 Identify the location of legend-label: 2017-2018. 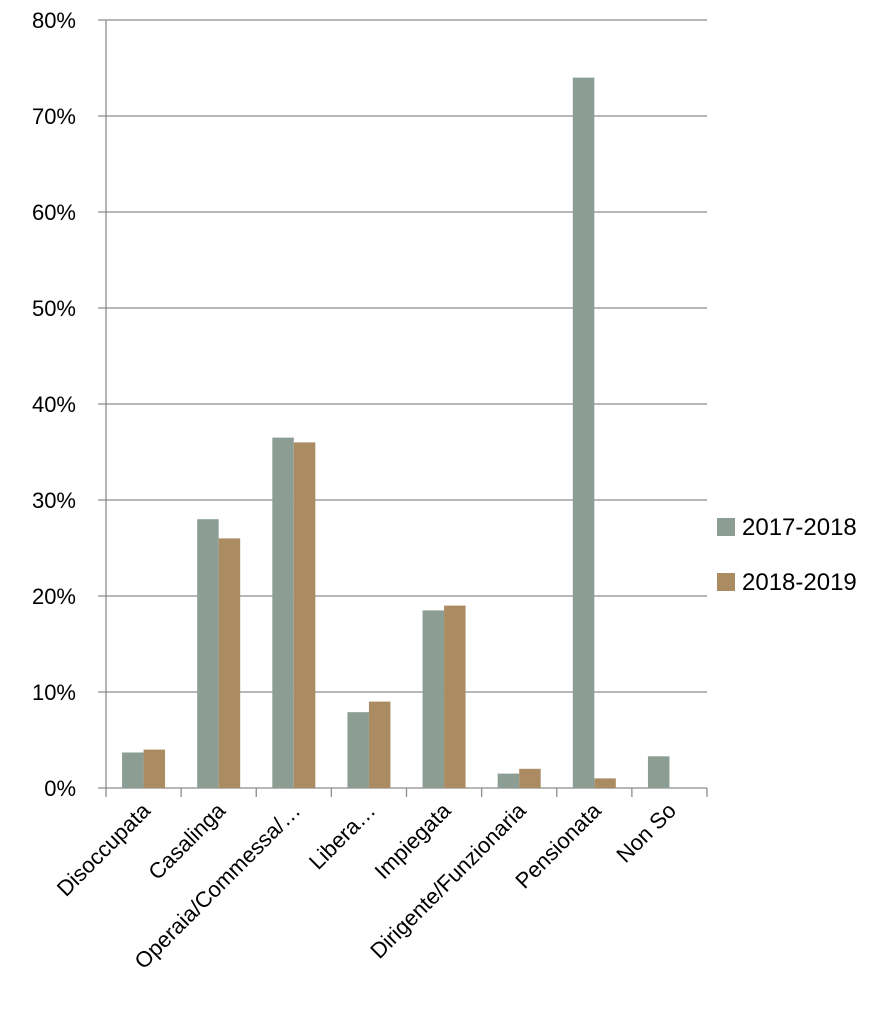
(799, 527).